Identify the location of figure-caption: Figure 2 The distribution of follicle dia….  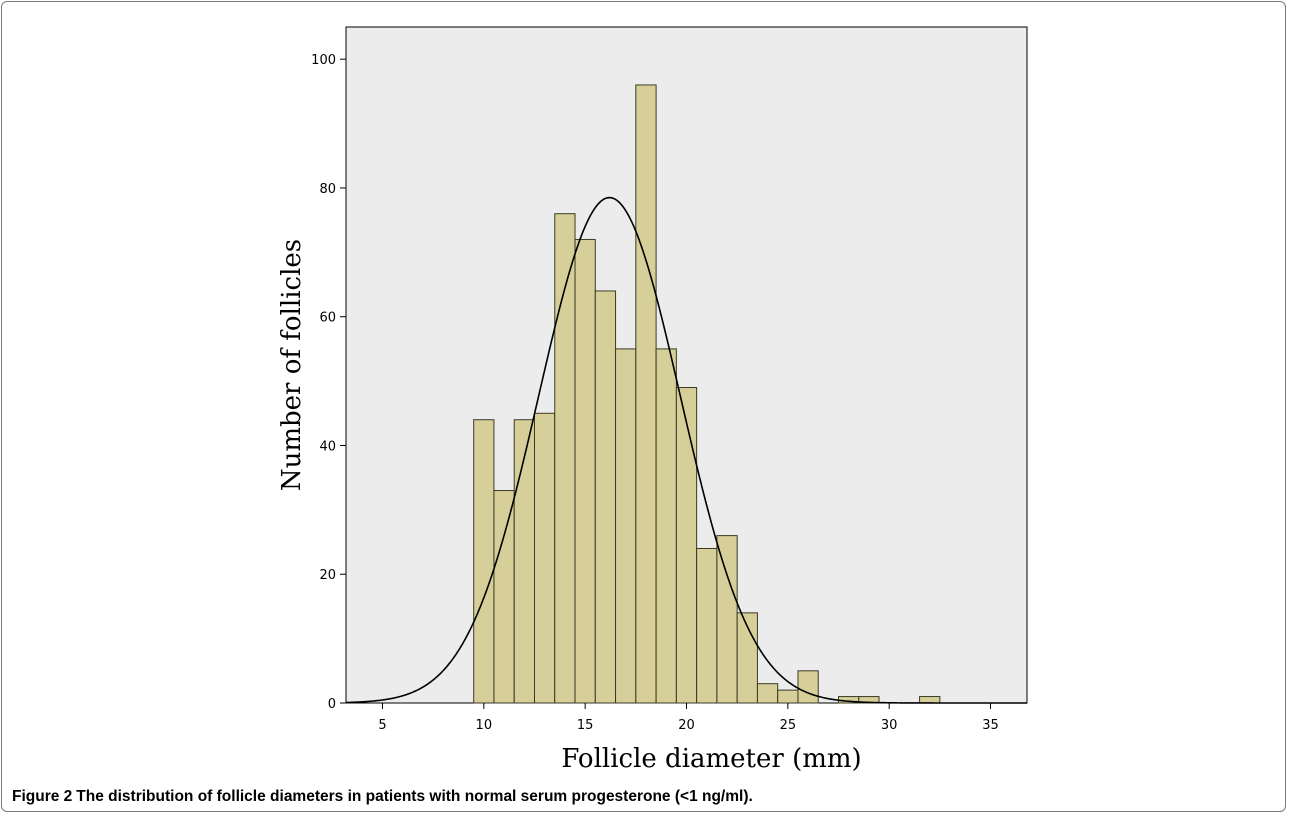
(382, 797).